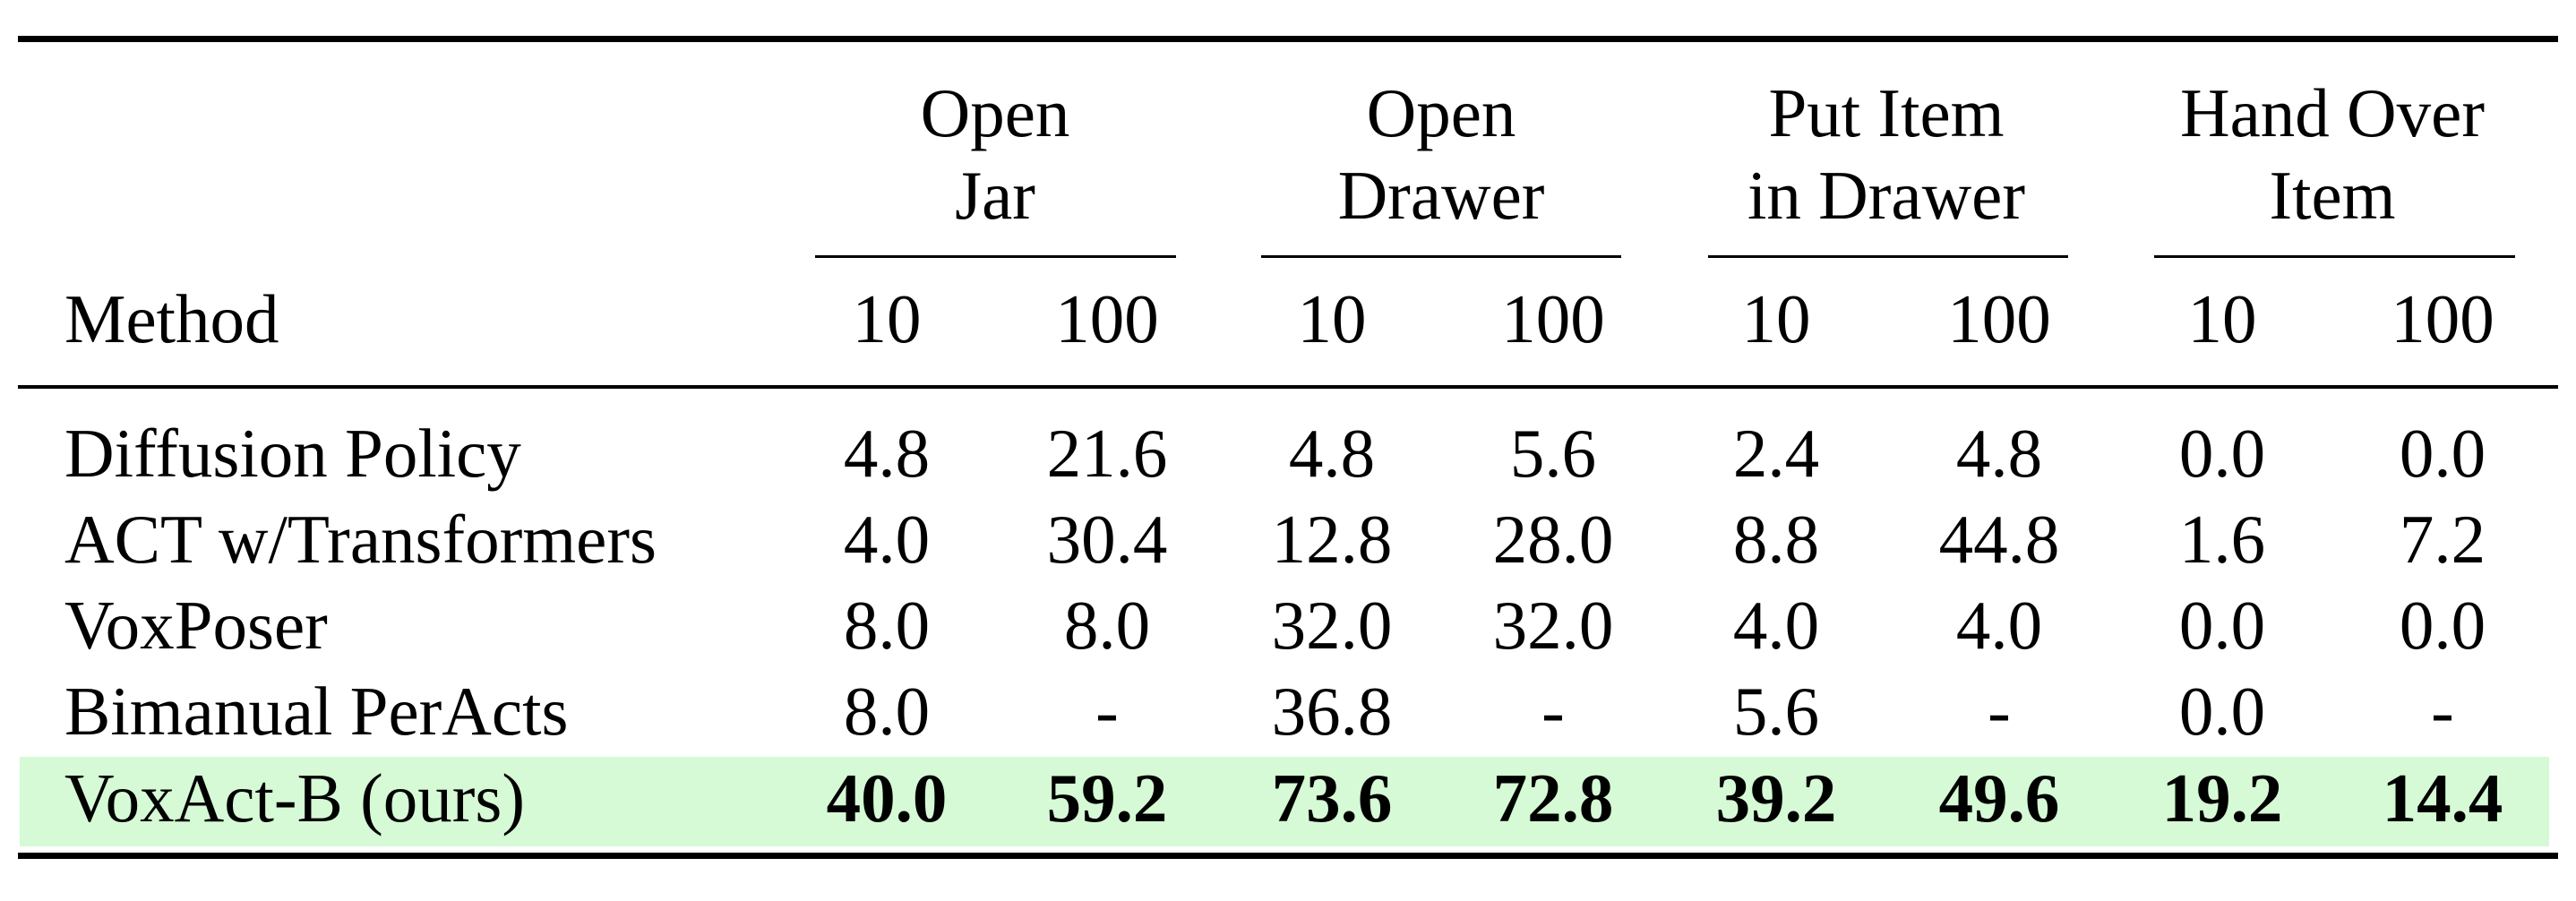 The height and width of the screenshot is (901, 2576). I want to click on group-header-line2: in Drawer, so click(1886, 196).